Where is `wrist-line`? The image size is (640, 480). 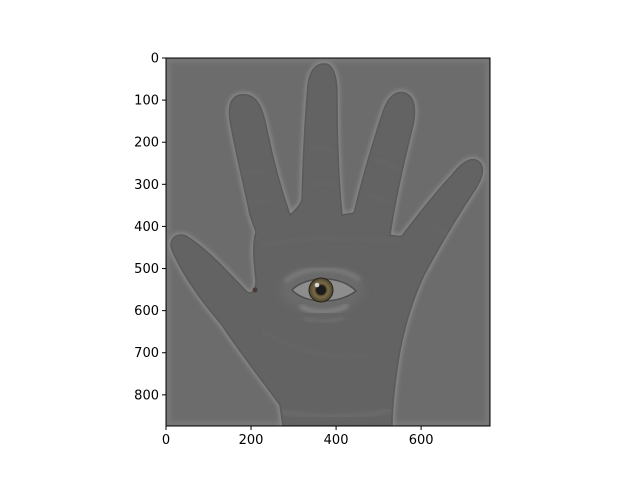 wrist-line is located at coordinates (337, 413).